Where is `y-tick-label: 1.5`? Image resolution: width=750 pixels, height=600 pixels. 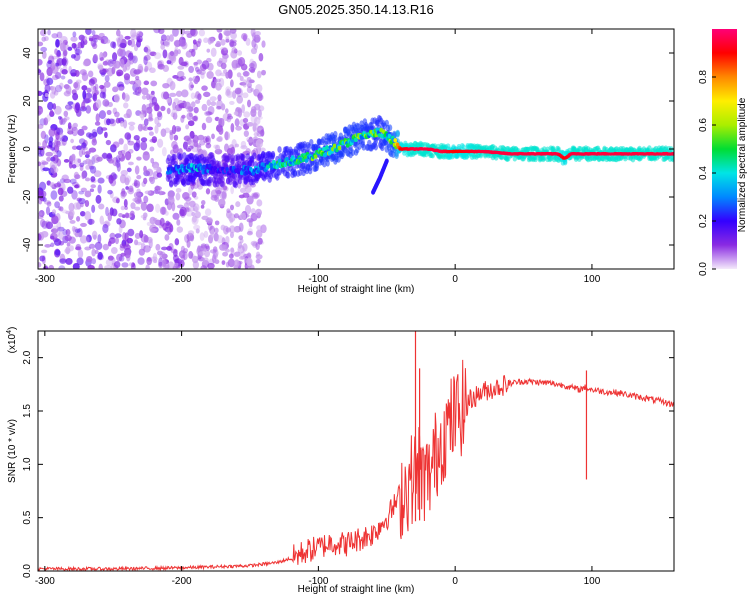
y-tick-label: 1.5 is located at coordinates (27, 411).